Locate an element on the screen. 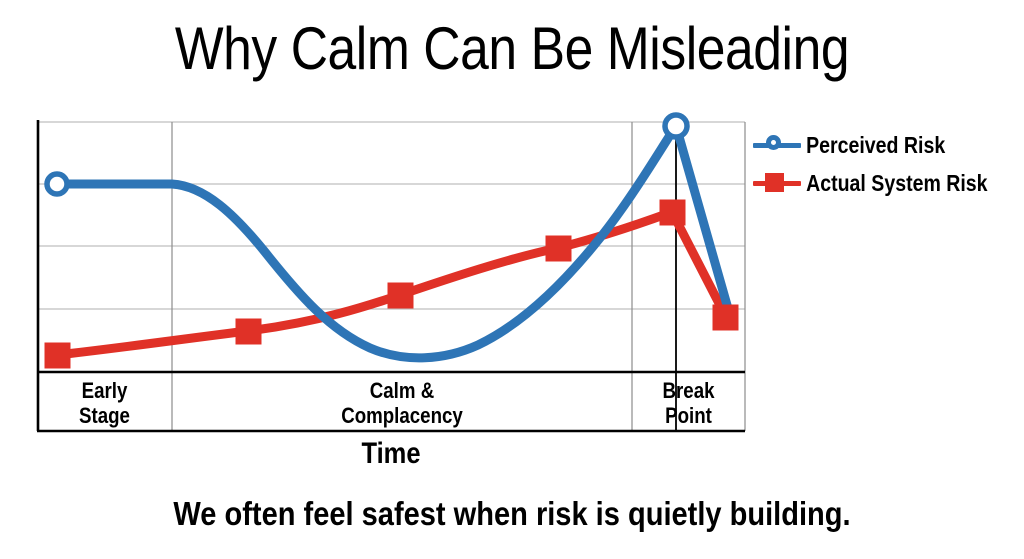 This screenshot has height=559, width=1024. x-category-label-break-point: Break Point is located at coordinates (688, 403).